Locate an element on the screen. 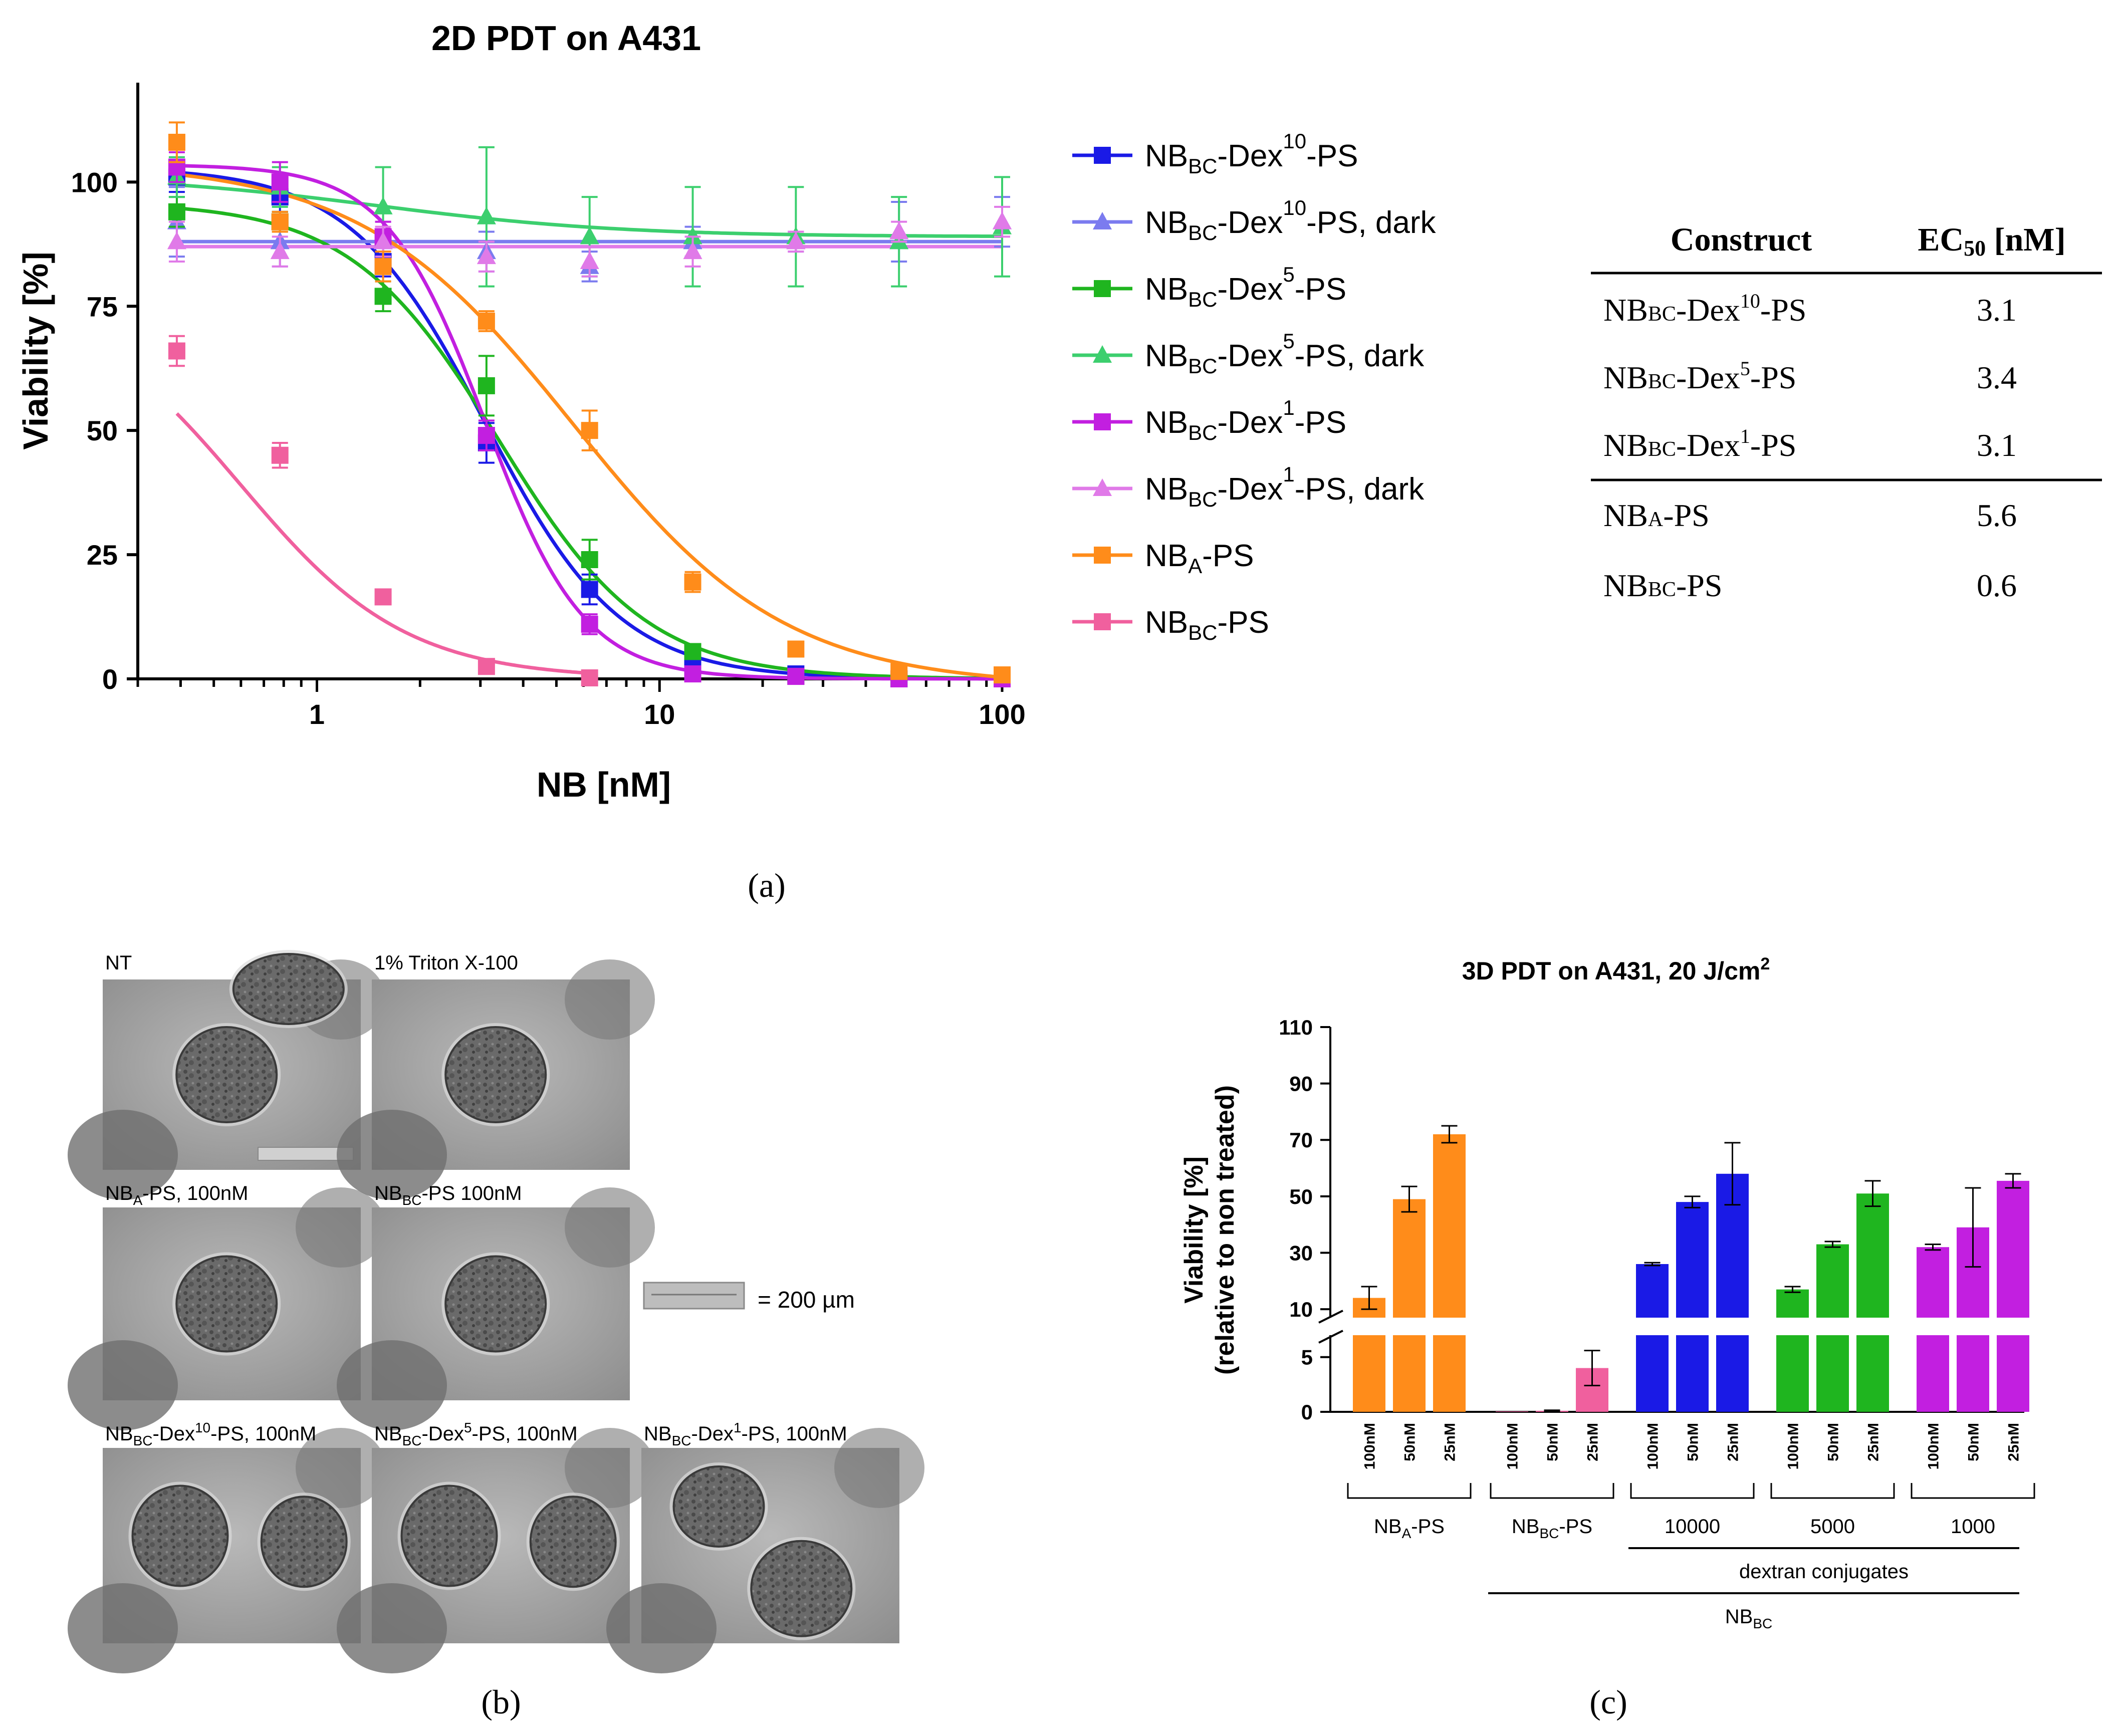 The width and height of the screenshot is (2120, 1736). microscopy-label-part-tail: -PS 100nM is located at coordinates (471, 1193).